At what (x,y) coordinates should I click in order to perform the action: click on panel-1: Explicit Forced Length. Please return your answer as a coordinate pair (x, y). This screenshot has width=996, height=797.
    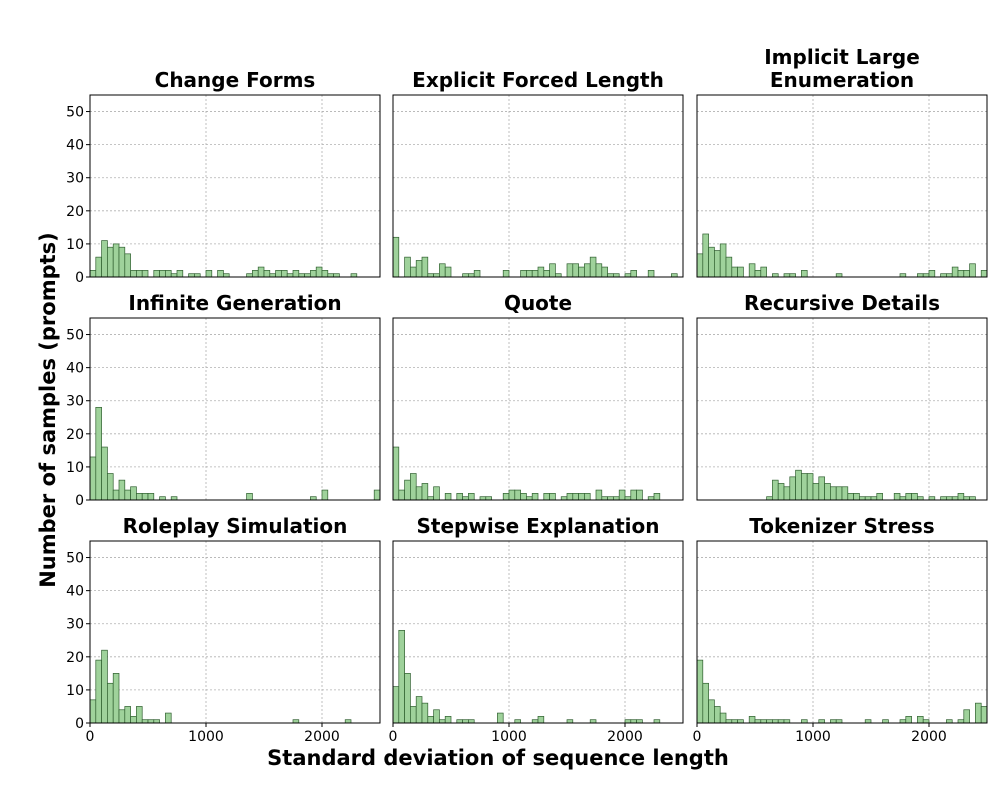
    Looking at the image, I should click on (538, 173).